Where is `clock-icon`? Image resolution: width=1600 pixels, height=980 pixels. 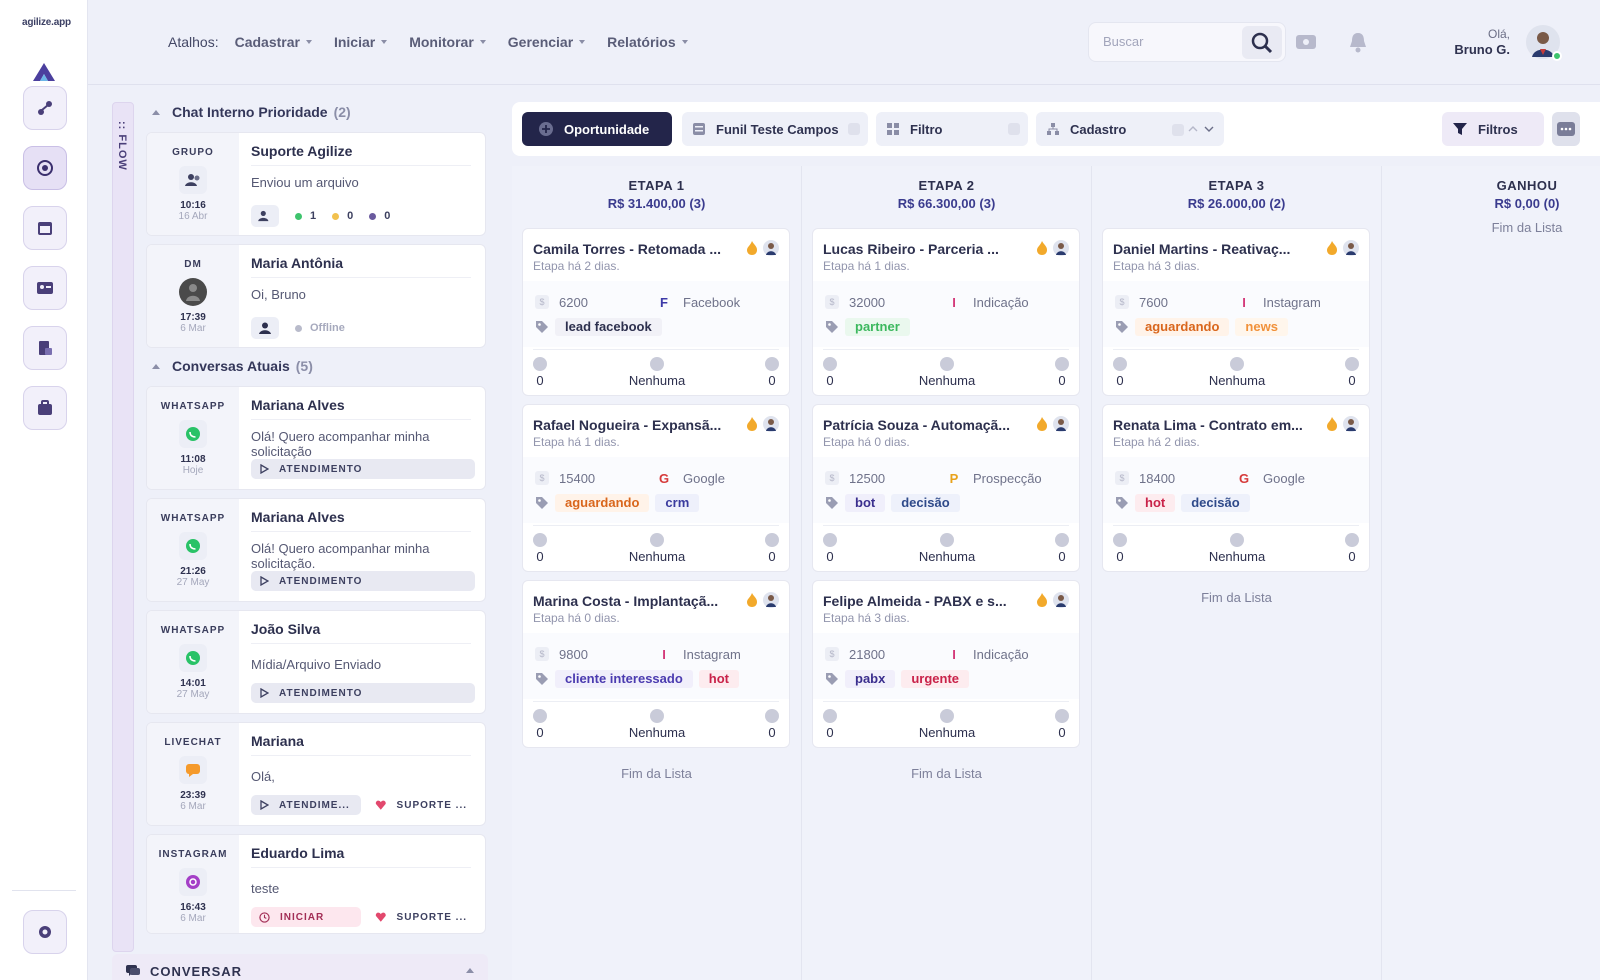 clock-icon is located at coordinates (657, 716).